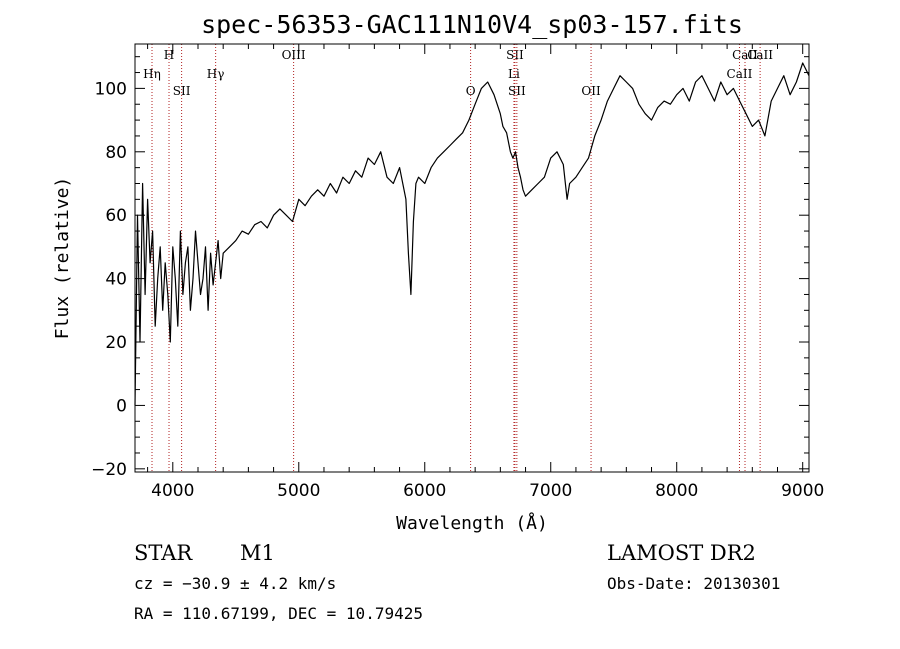 The image size is (900, 649). What do you see at coordinates (802, 491) in the screenshot?
I see `x-tick-label: 9000` at bounding box center [802, 491].